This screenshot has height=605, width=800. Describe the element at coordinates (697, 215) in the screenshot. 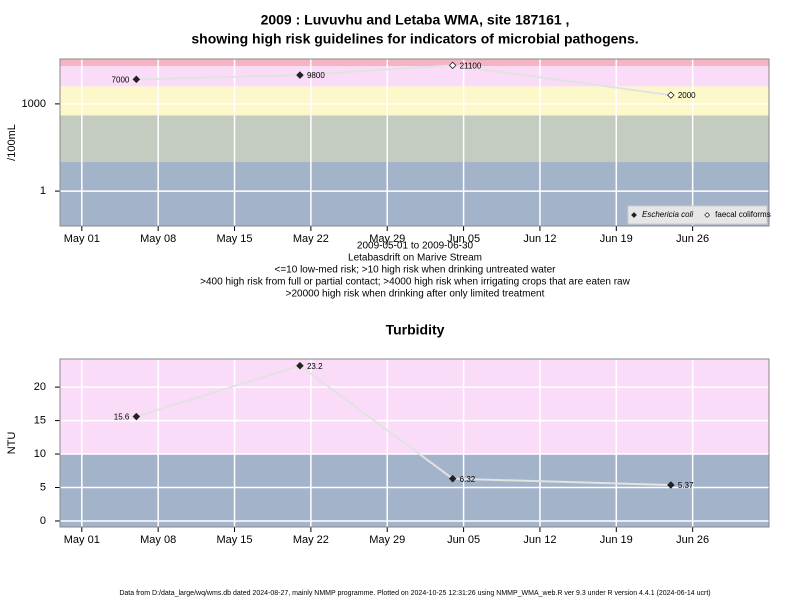

I see `legend-box` at that location.